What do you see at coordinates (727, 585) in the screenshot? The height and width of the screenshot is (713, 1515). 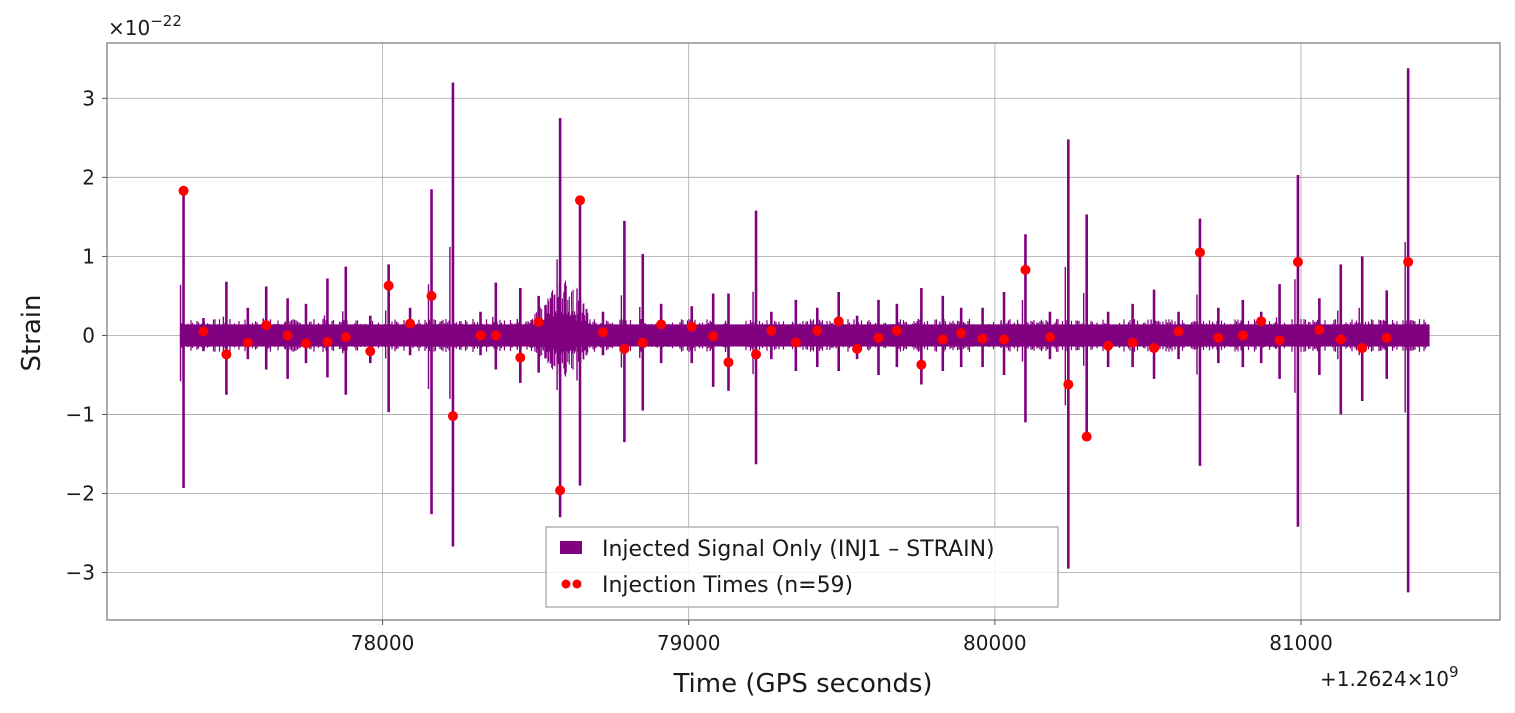 I see `legend-injection-label: Injection Times (n=59)` at bounding box center [727, 585].